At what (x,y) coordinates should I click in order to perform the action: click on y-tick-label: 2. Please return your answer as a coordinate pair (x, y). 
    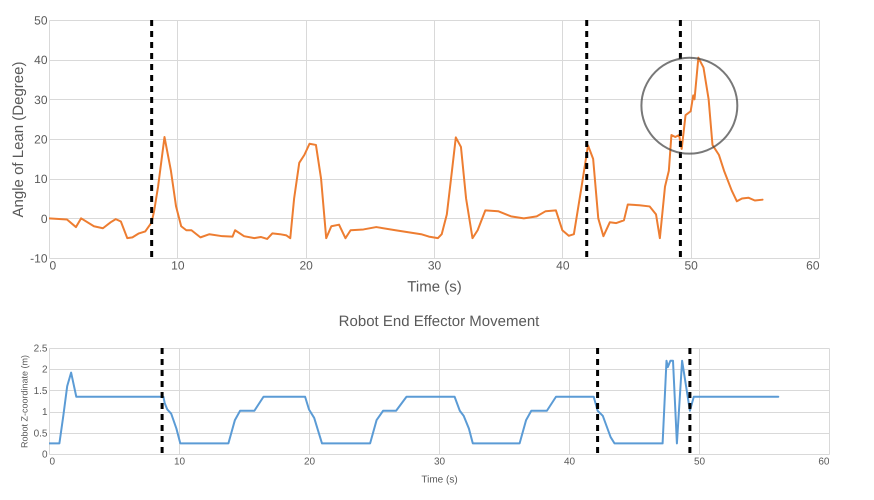
    Looking at the image, I should click on (45, 370).